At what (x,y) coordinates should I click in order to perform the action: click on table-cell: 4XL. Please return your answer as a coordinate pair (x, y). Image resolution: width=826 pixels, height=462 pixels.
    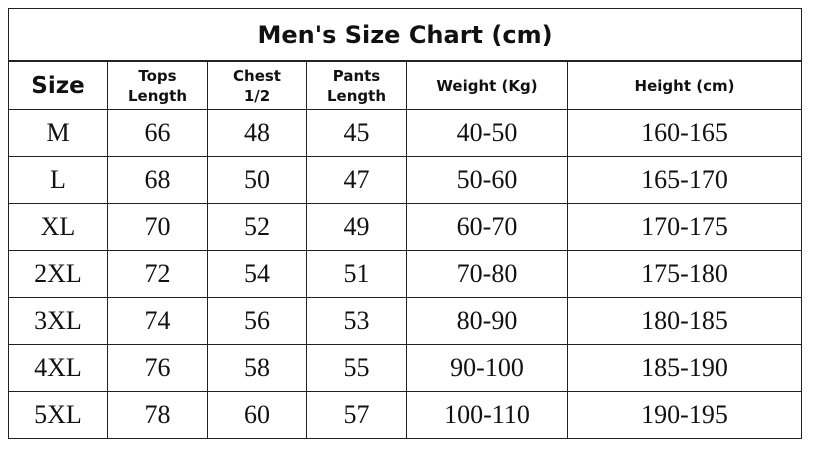
    Looking at the image, I should click on (58, 368).